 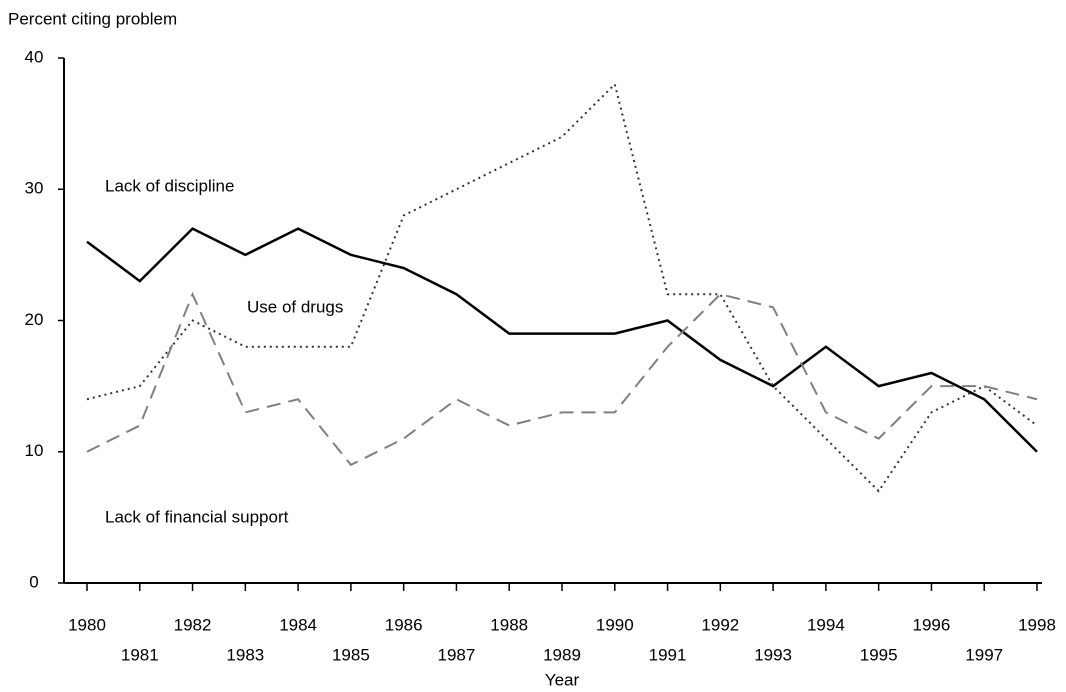 I want to click on y-tick-label: 20, so click(x=34, y=319).